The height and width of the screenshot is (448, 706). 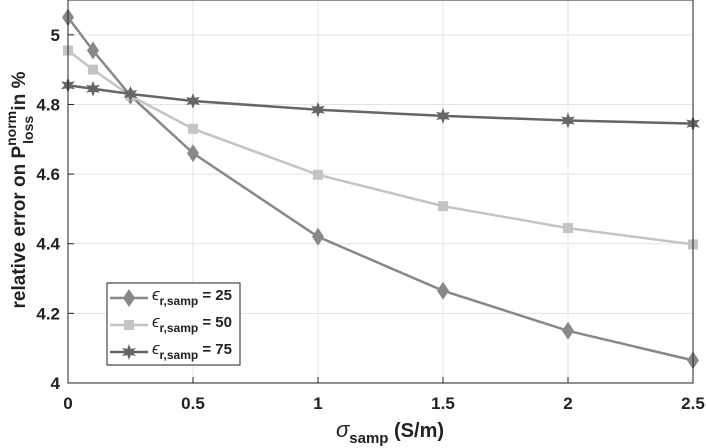 I want to click on x-axis-label-rest: (S/m), so click(x=416, y=431).